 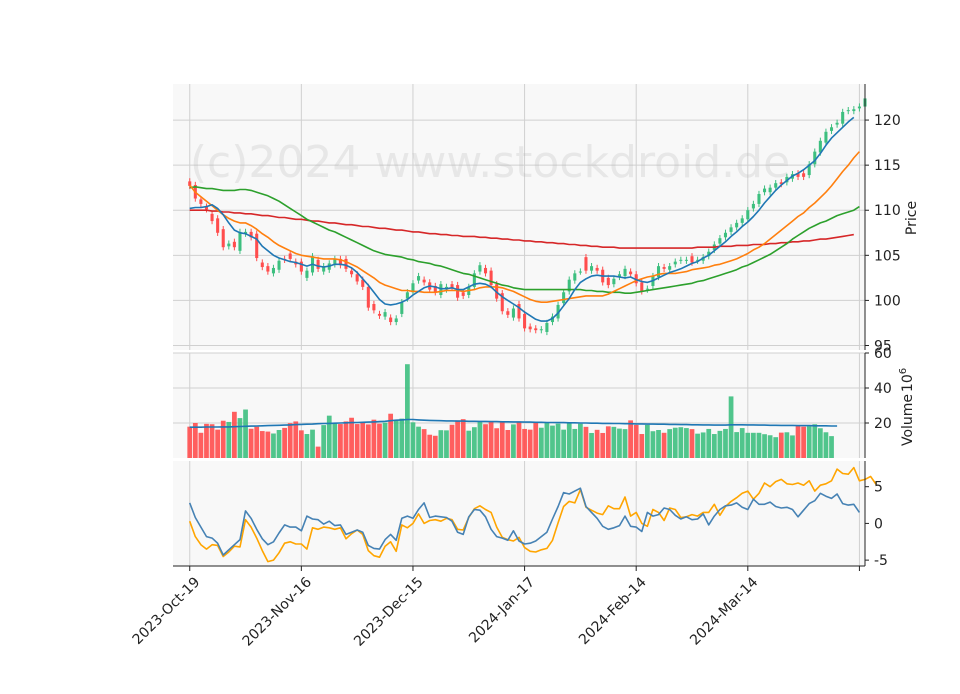 I want to click on volume-average-line, so click(x=513, y=423).